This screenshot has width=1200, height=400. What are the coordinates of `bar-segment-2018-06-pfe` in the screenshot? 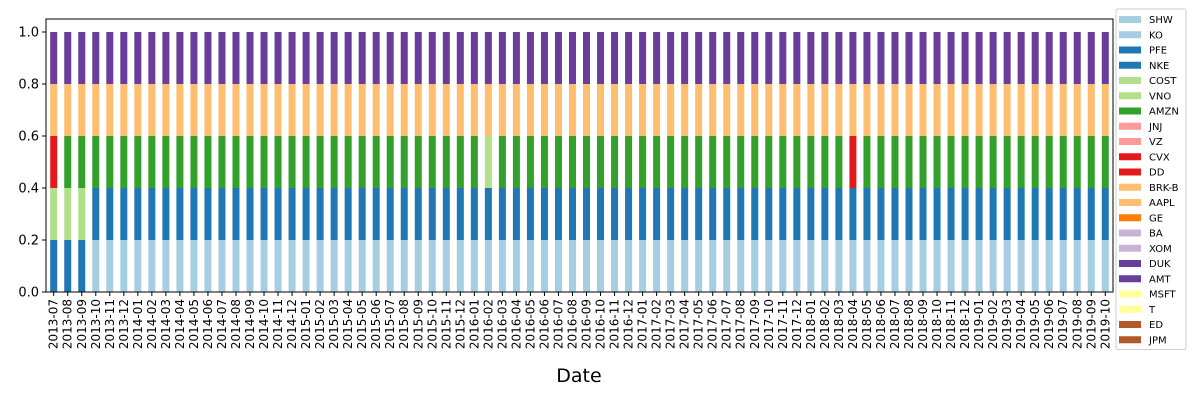 It's located at (881, 214).